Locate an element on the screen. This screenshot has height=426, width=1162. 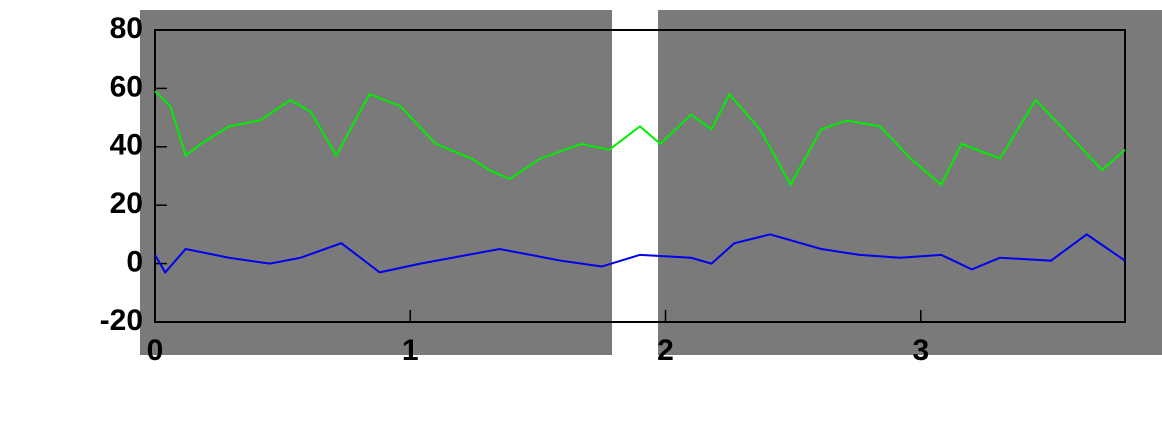
y-tick-label: 40 is located at coordinates (126, 145).